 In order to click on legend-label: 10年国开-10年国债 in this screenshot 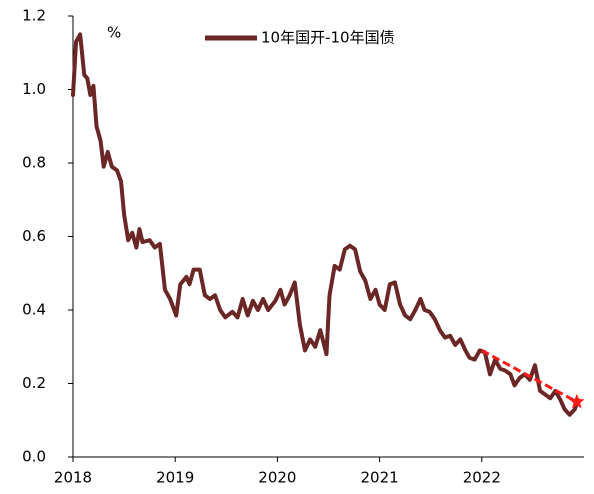, I will do `click(328, 38)`.